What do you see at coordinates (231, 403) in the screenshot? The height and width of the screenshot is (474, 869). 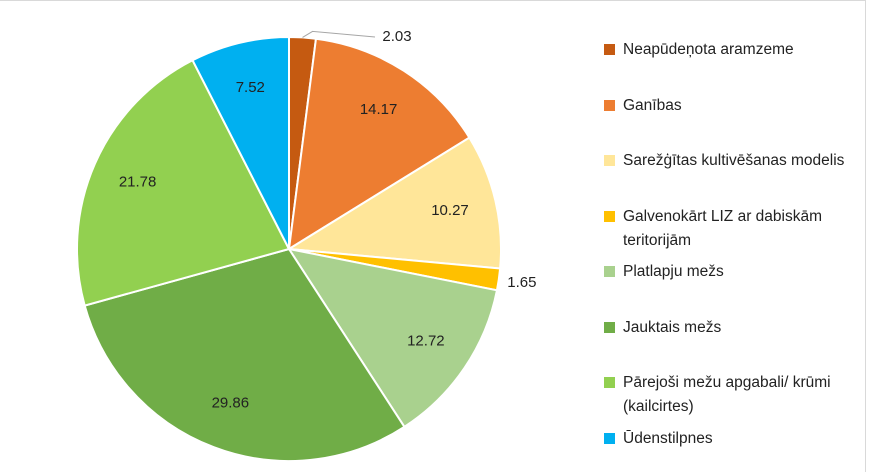 I see `data-label: 29.86` at bounding box center [231, 403].